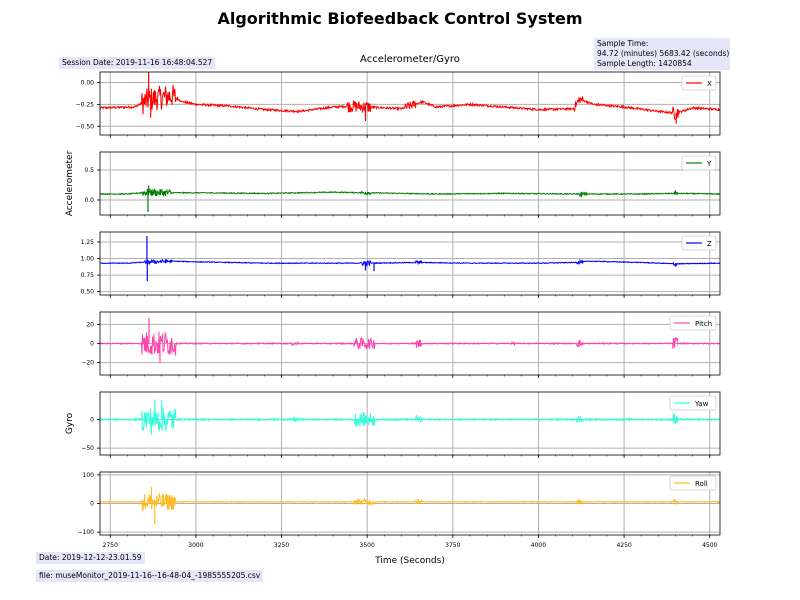  What do you see at coordinates (281, 545) in the screenshot?
I see `x-tick-label: 3250` at bounding box center [281, 545].